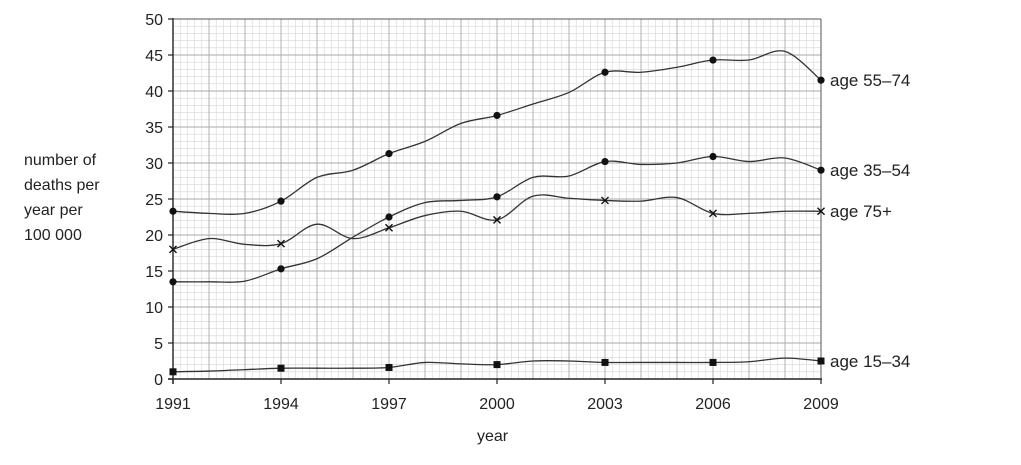 This screenshot has height=465, width=1021. What do you see at coordinates (870, 80) in the screenshot?
I see `series-label-age-55-74: age 55–74` at bounding box center [870, 80].